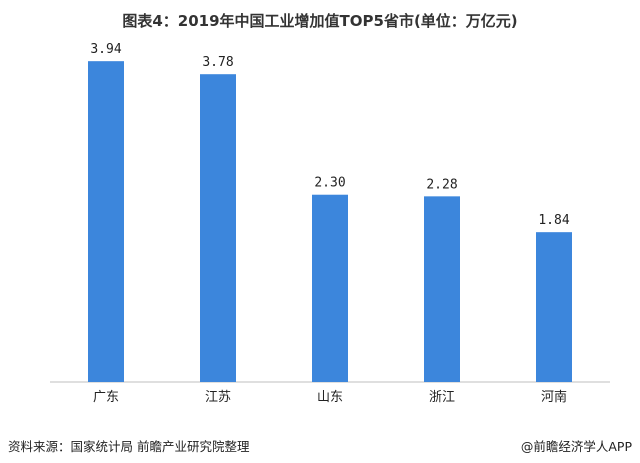  Describe the element at coordinates (106, 397) in the screenshot. I see `x-tick-label-0: 广东` at that location.